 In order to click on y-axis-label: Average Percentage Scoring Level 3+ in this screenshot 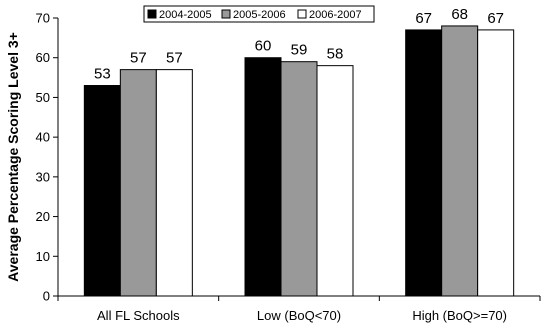, I will do `click(13, 157)`.